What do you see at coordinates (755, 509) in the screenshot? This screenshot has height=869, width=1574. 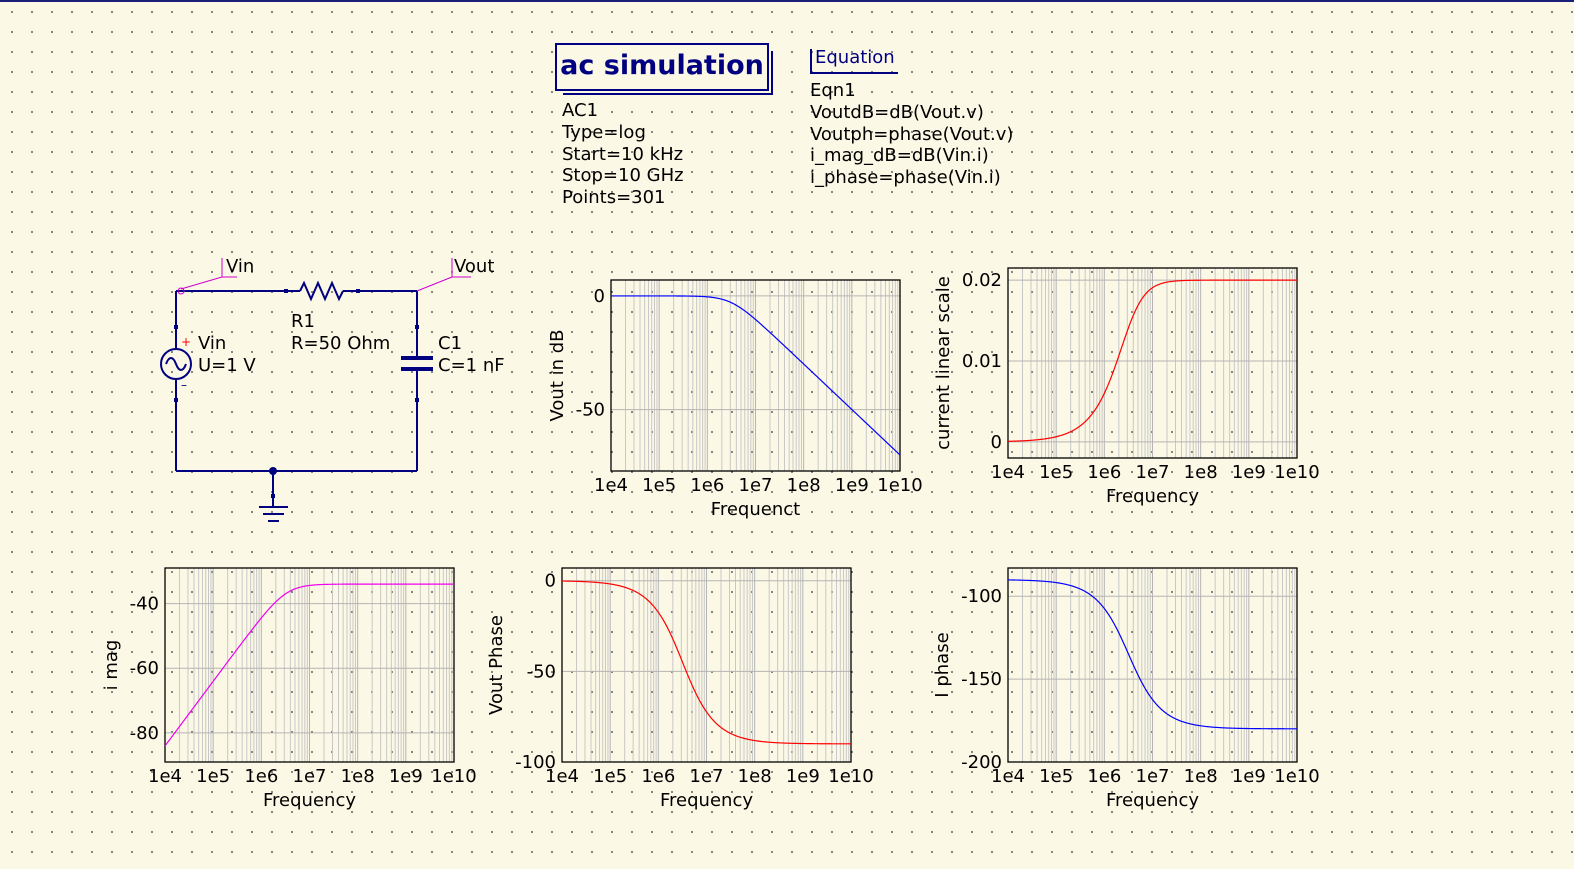 I see `x-axis-label: Frequenct` at bounding box center [755, 509].